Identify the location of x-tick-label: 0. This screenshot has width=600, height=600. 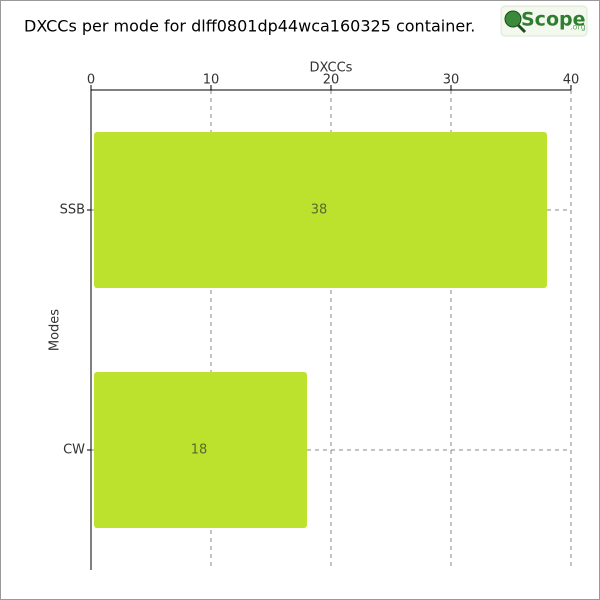
(91, 80).